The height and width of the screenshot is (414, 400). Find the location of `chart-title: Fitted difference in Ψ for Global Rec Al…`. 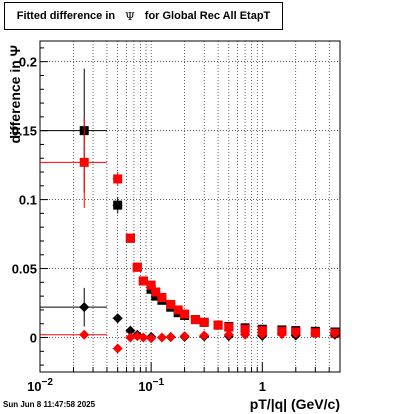

chart-title: Fitted difference in Ψ for Global Rec Al… is located at coordinates (143, 16).